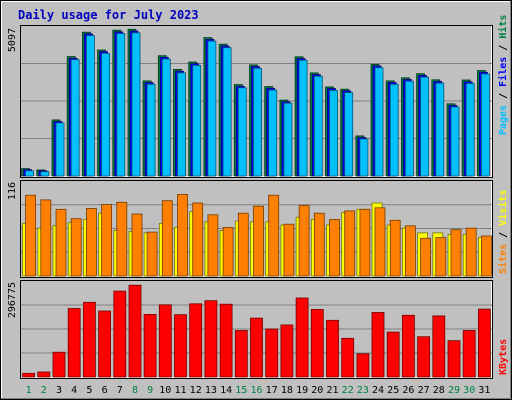  What do you see at coordinates (503, 27) in the screenshot?
I see `legend-hits: Hits` at bounding box center [503, 27].